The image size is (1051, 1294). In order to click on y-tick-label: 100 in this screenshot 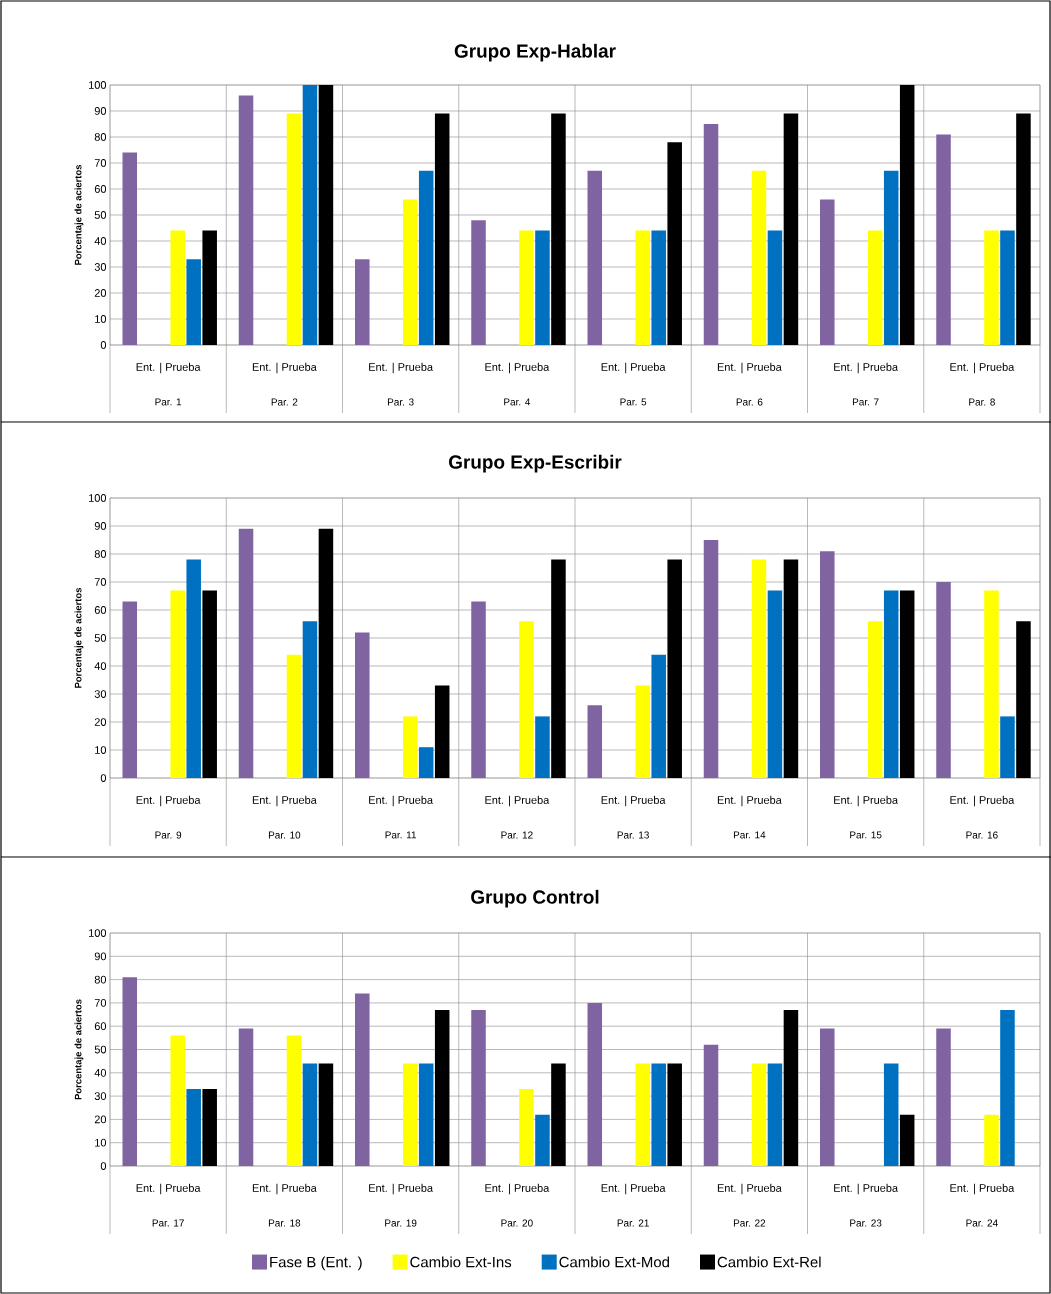, I will do `click(98, 85)`.